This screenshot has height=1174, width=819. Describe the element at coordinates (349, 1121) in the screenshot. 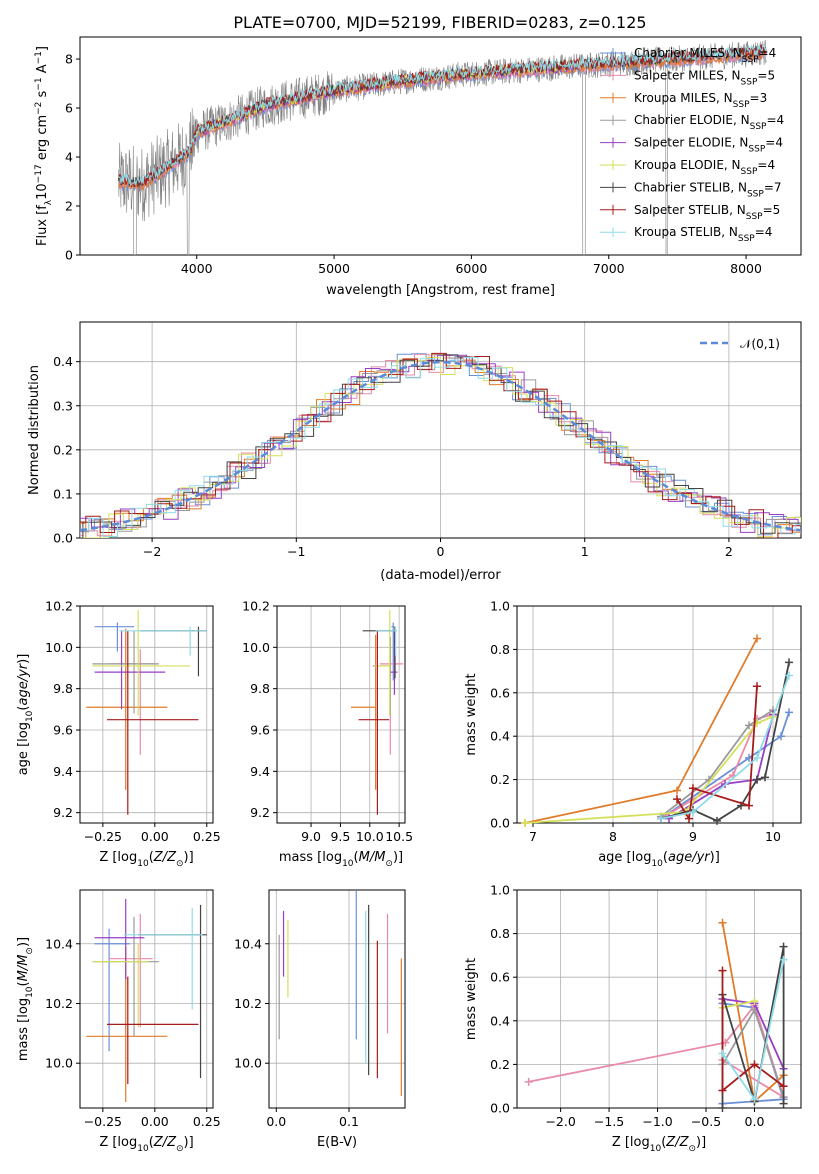

I see `x-tick-label: 0.1` at that location.